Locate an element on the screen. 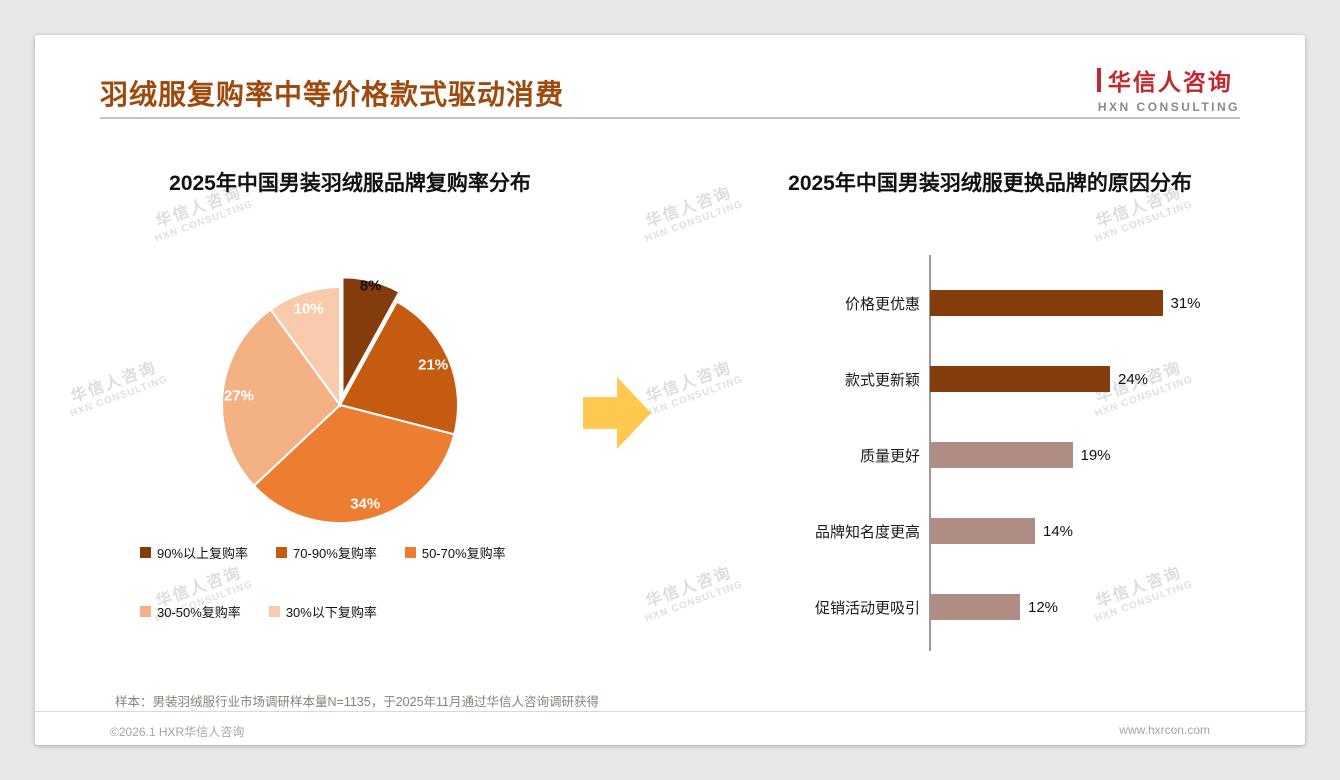  bar-value-label: 24% is located at coordinates (1133, 379).